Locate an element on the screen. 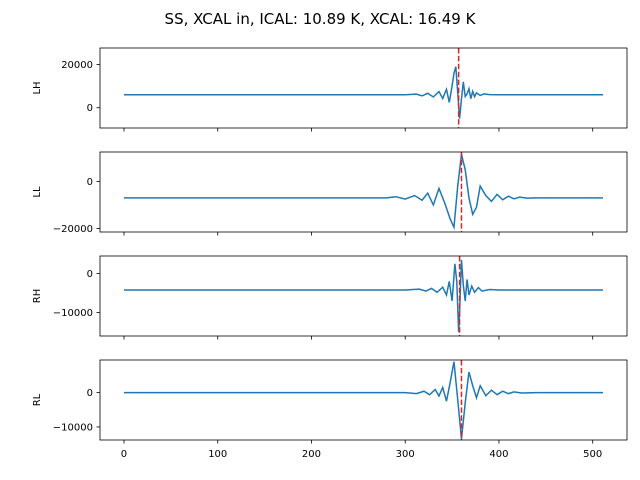 The width and height of the screenshot is (640, 480). y-axis-label: RL is located at coordinates (37, 399).